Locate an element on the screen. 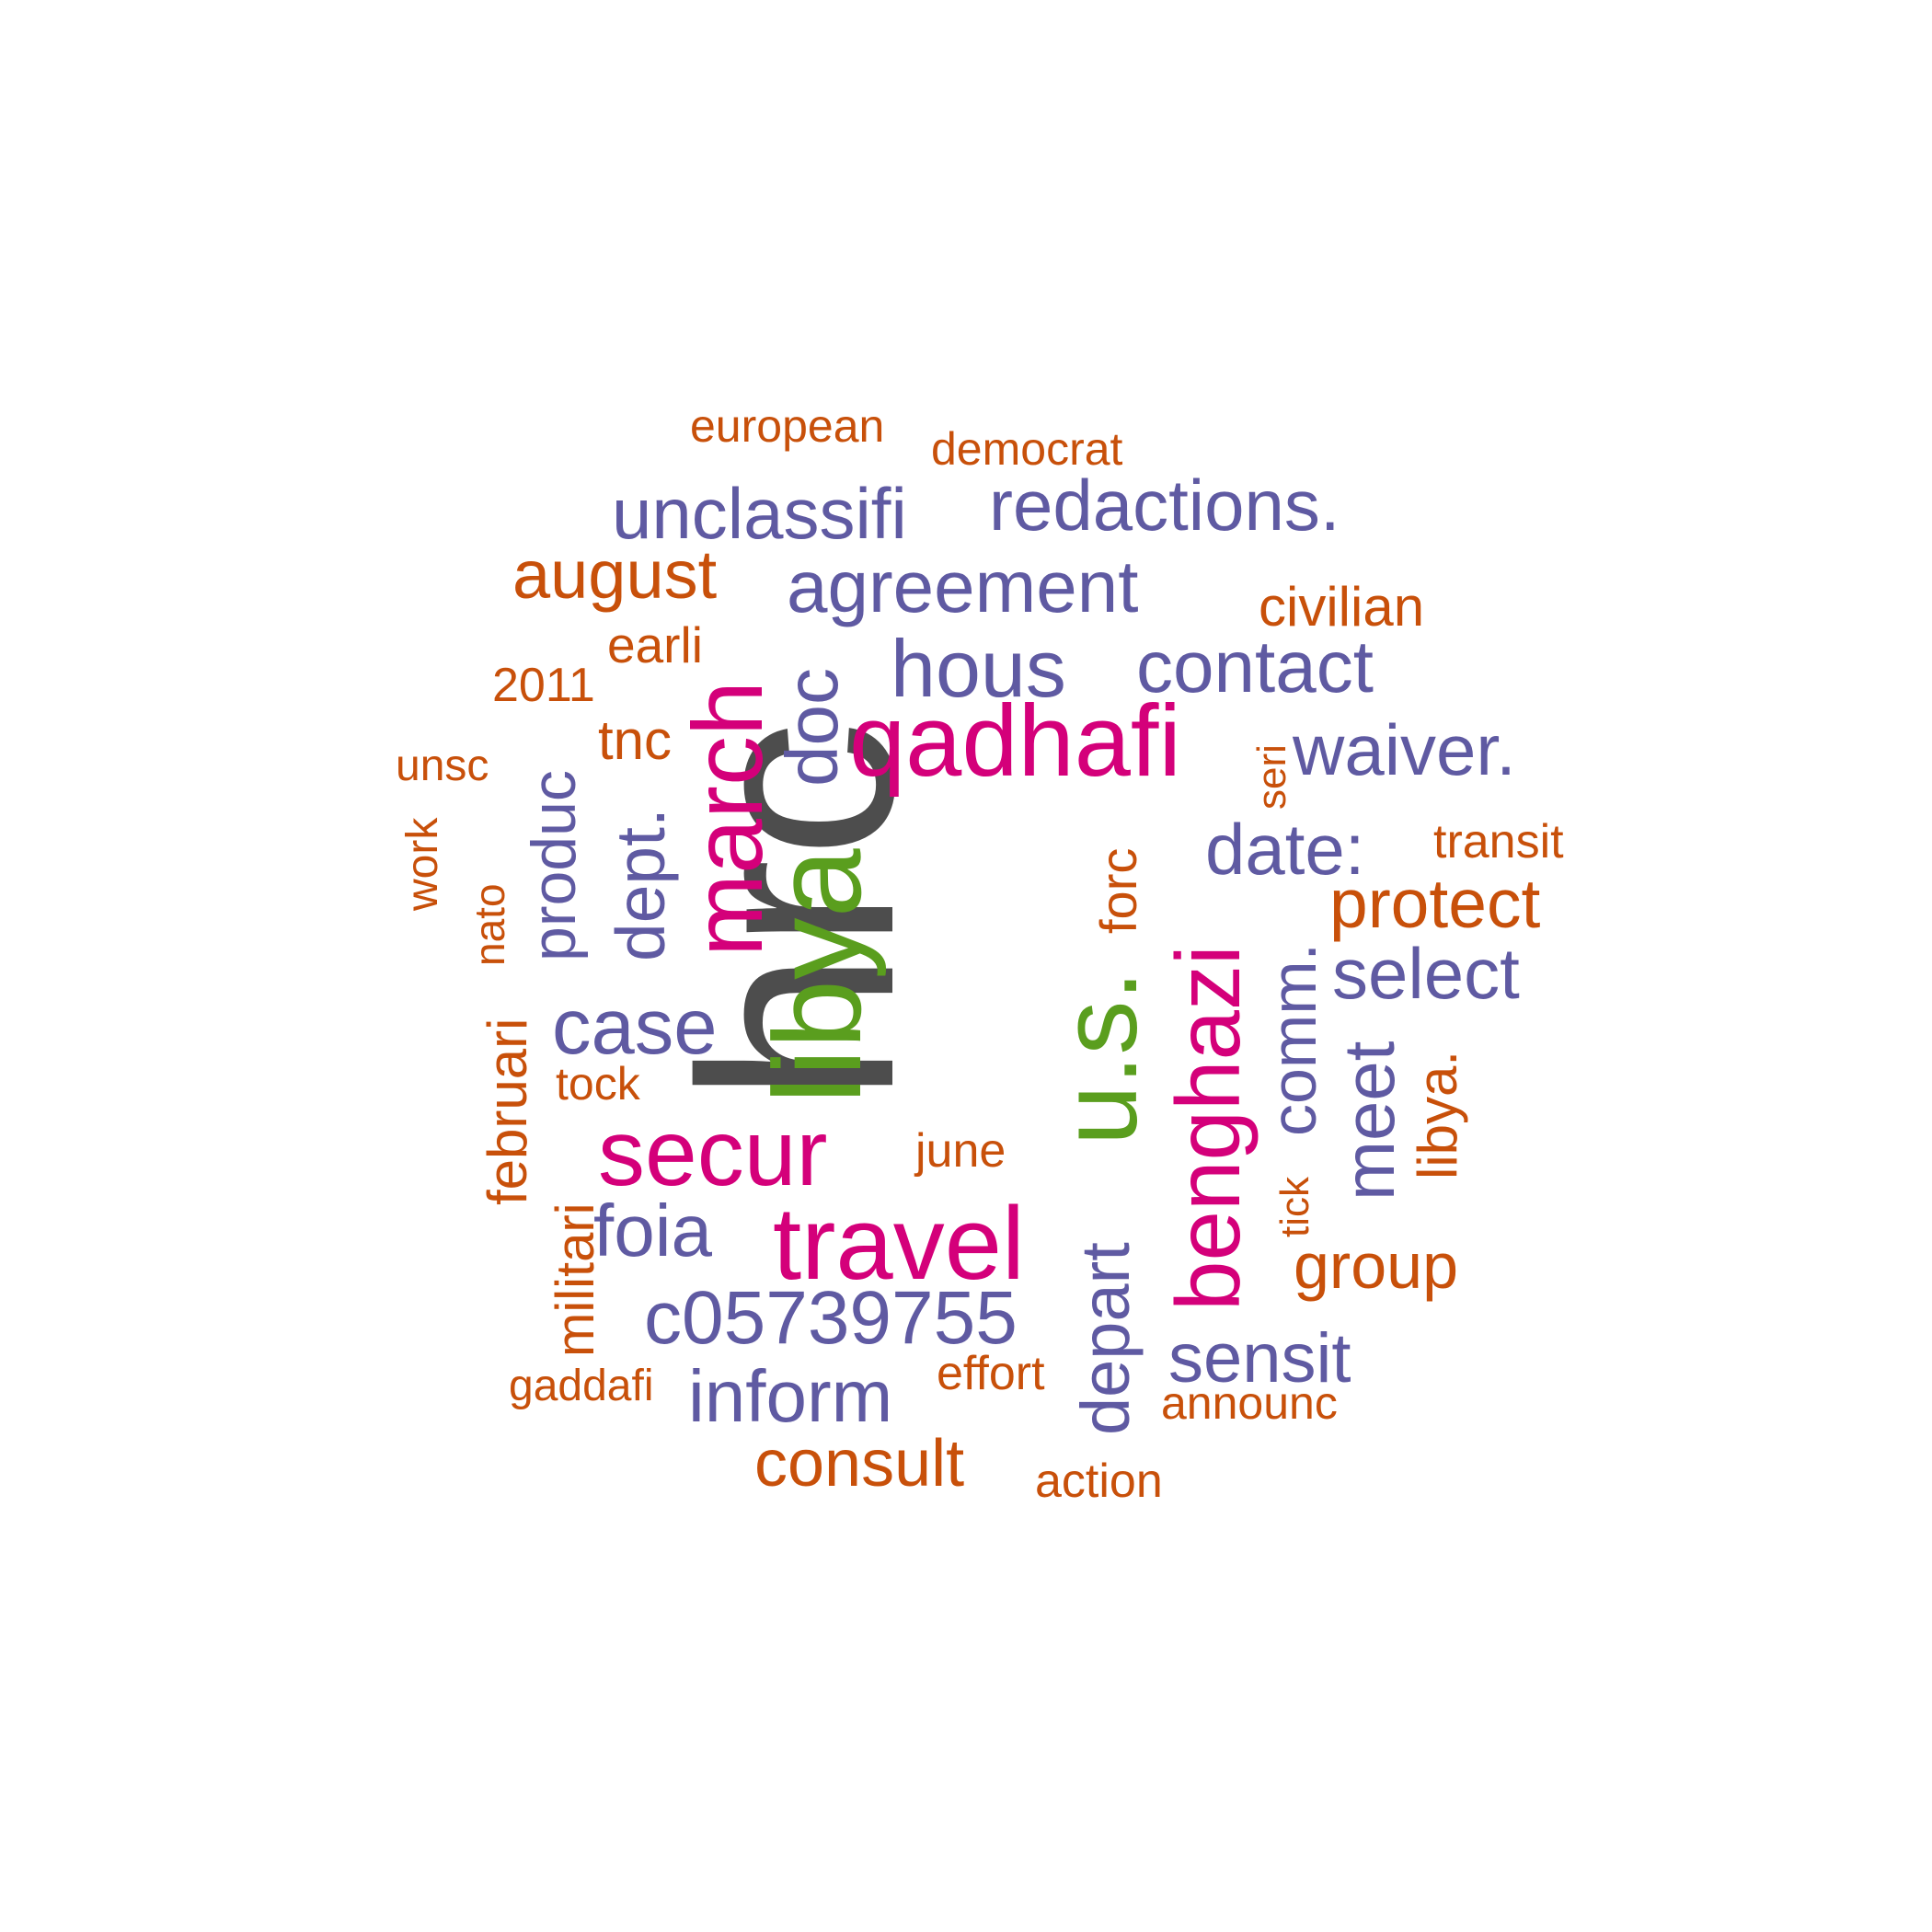 The width and height of the screenshot is (1932, 1932). word-dept: dept. is located at coordinates (640, 884).